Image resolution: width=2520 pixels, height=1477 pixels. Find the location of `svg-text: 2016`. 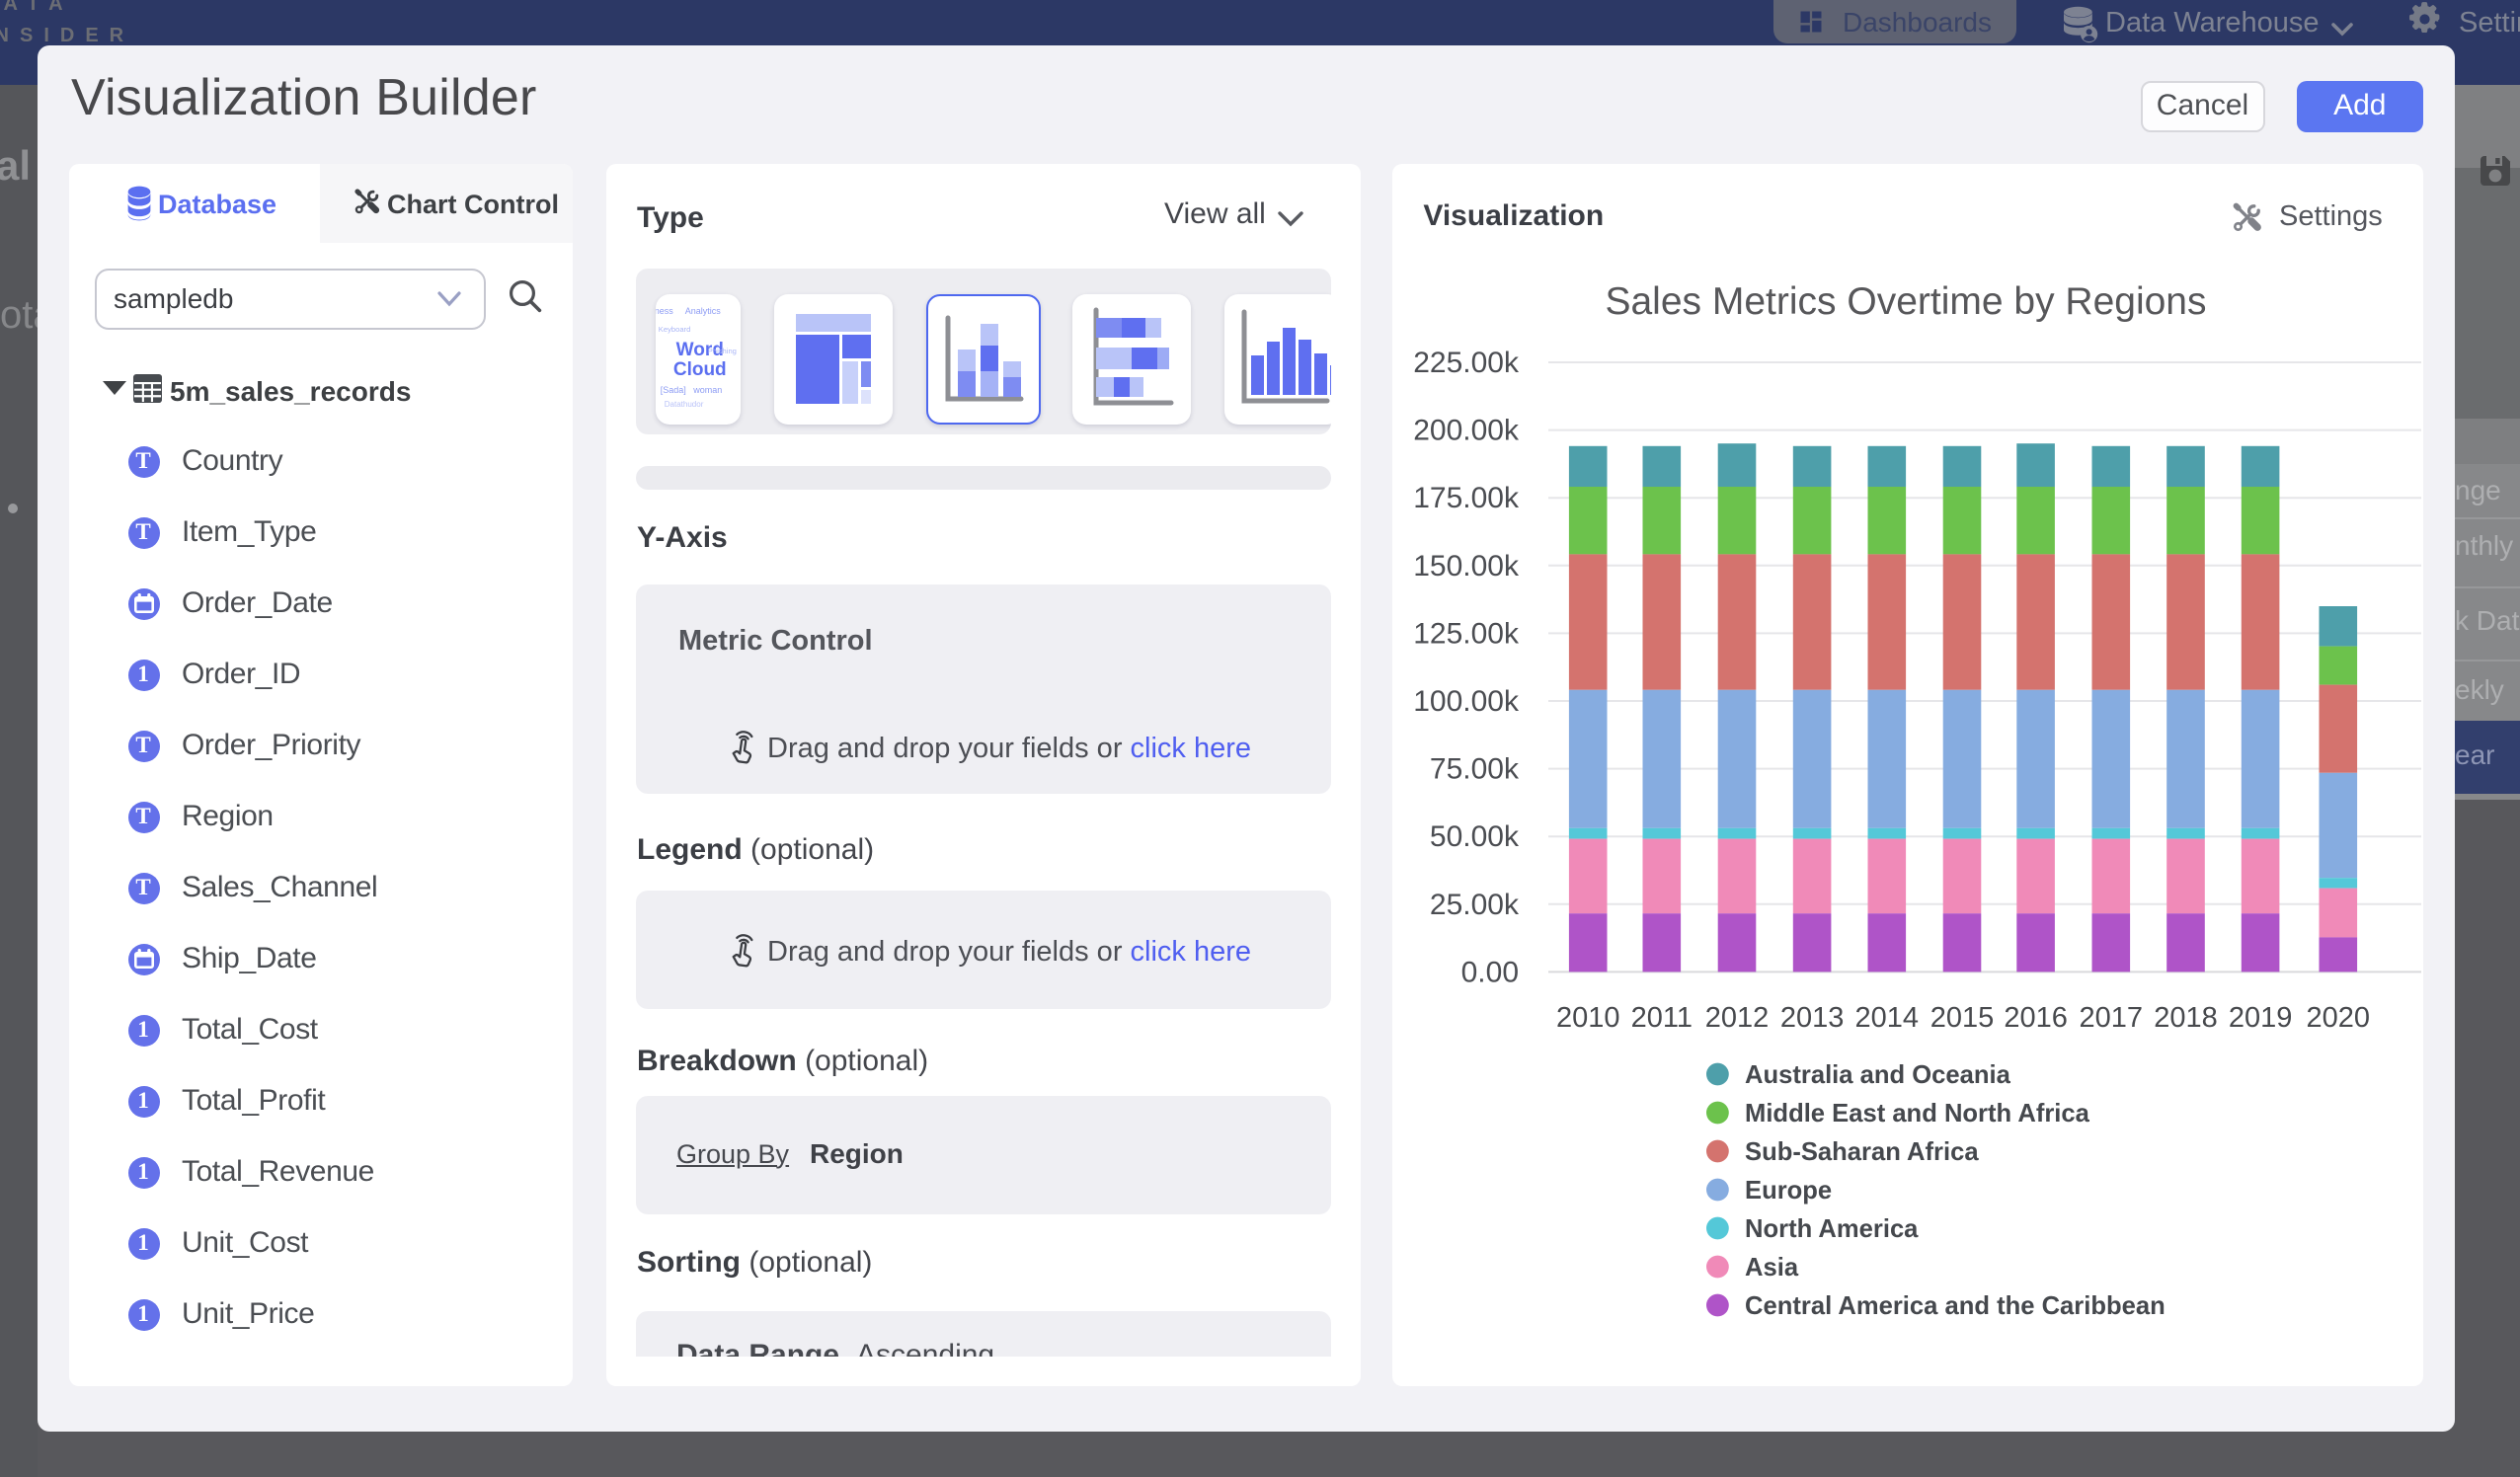

svg-text: 2016 is located at coordinates (2036, 1018).